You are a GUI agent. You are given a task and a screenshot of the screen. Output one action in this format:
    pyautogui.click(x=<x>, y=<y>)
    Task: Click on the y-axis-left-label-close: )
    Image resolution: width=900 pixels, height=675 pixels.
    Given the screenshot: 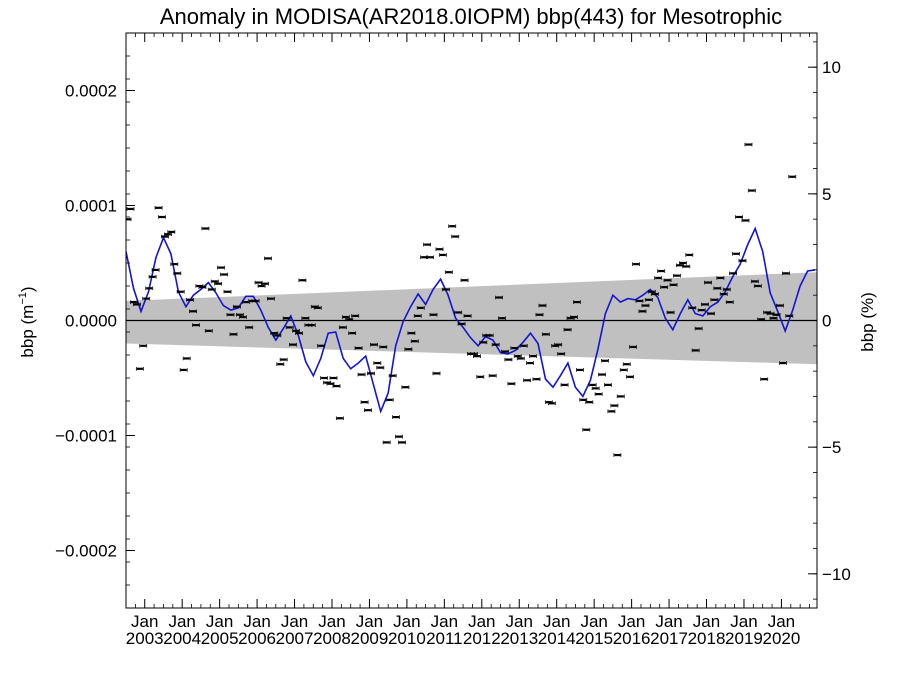 What is the action you would take?
    pyautogui.click(x=27, y=289)
    